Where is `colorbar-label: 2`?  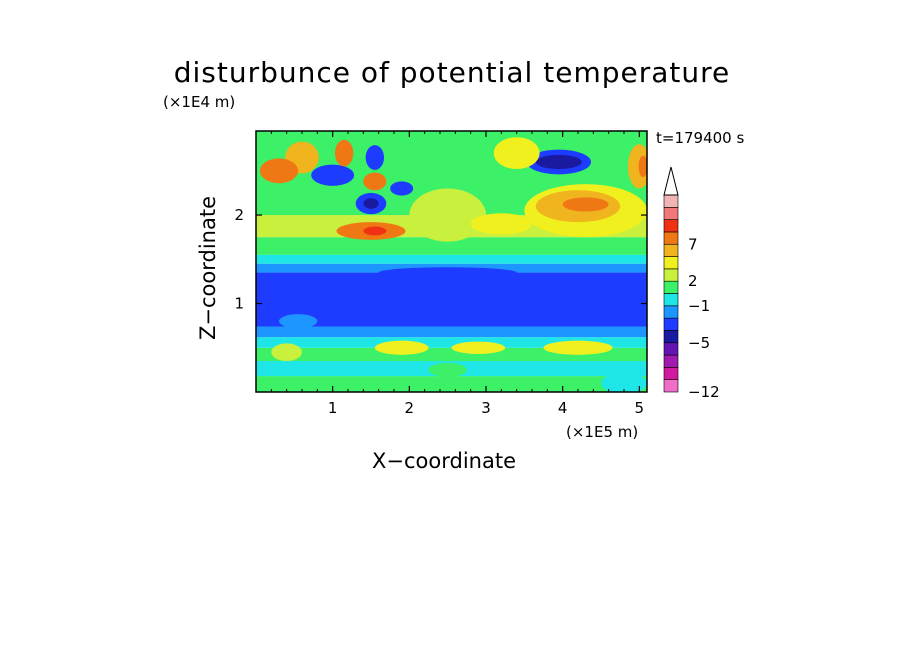 colorbar-label: 2 is located at coordinates (693, 281).